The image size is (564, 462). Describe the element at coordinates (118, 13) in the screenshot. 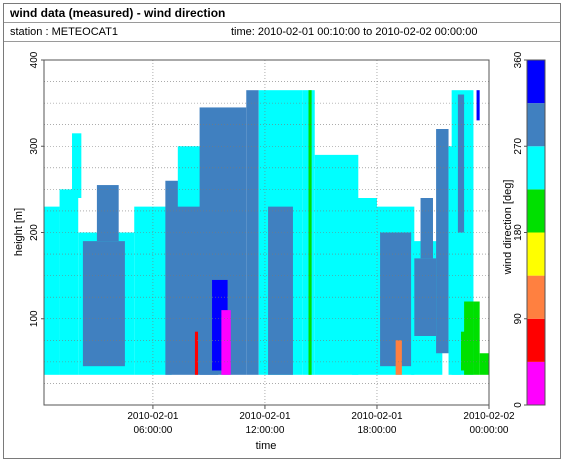

I see `chart-title: wind data (measured) - wind direction` at that location.